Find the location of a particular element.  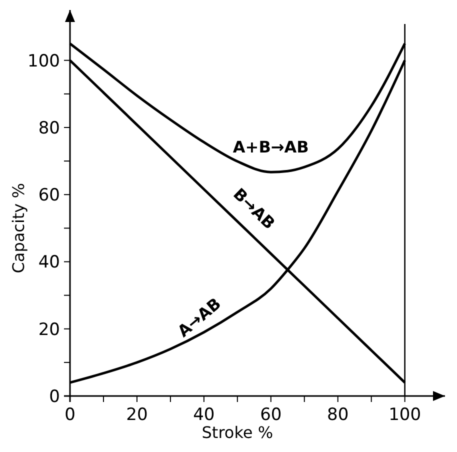

y-tick-label: 20 is located at coordinates (49, 330).